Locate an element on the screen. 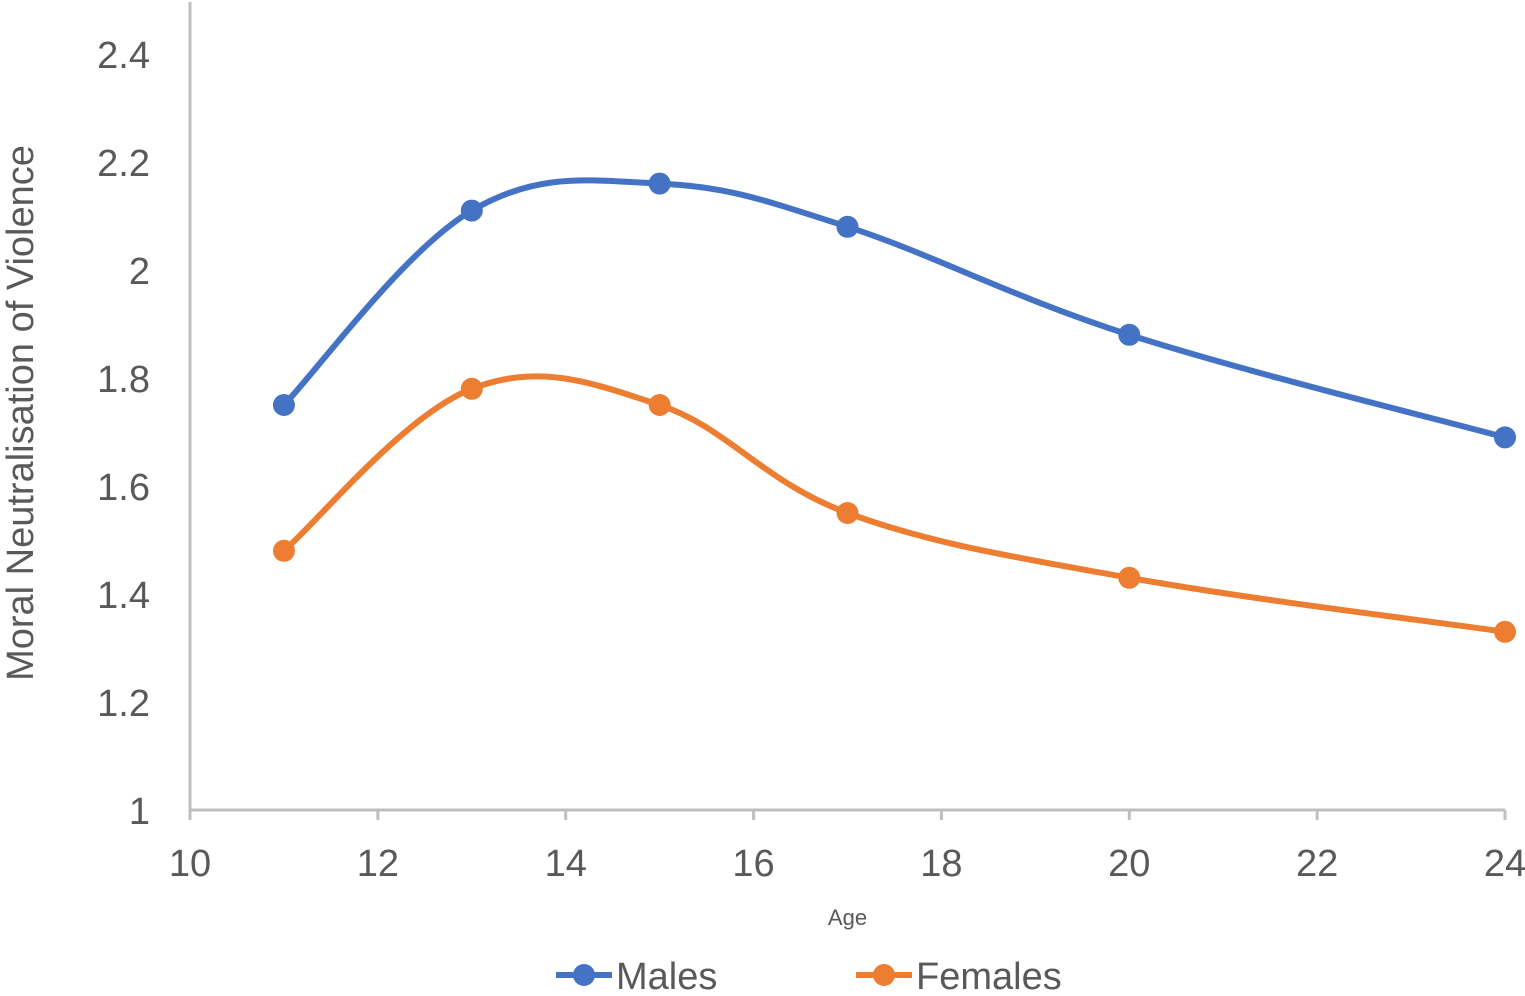 The height and width of the screenshot is (996, 1525). x-tick-label: 14 is located at coordinates (566, 864).